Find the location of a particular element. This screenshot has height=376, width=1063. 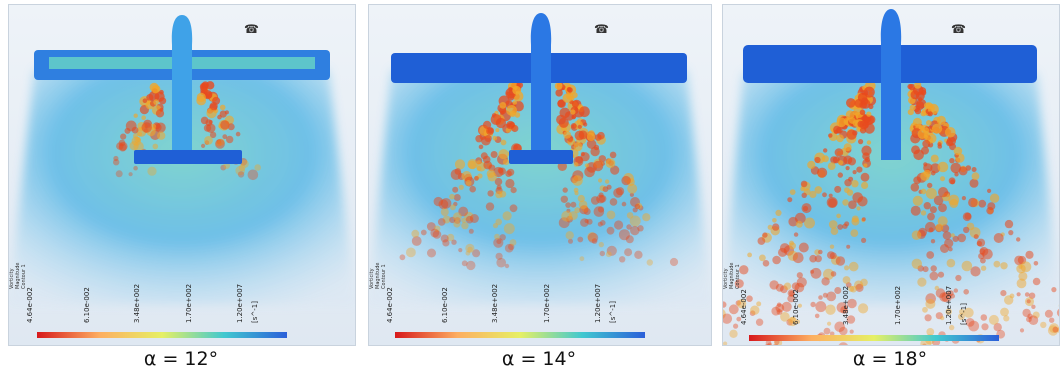

fuselage is located at coordinates (541, 84).